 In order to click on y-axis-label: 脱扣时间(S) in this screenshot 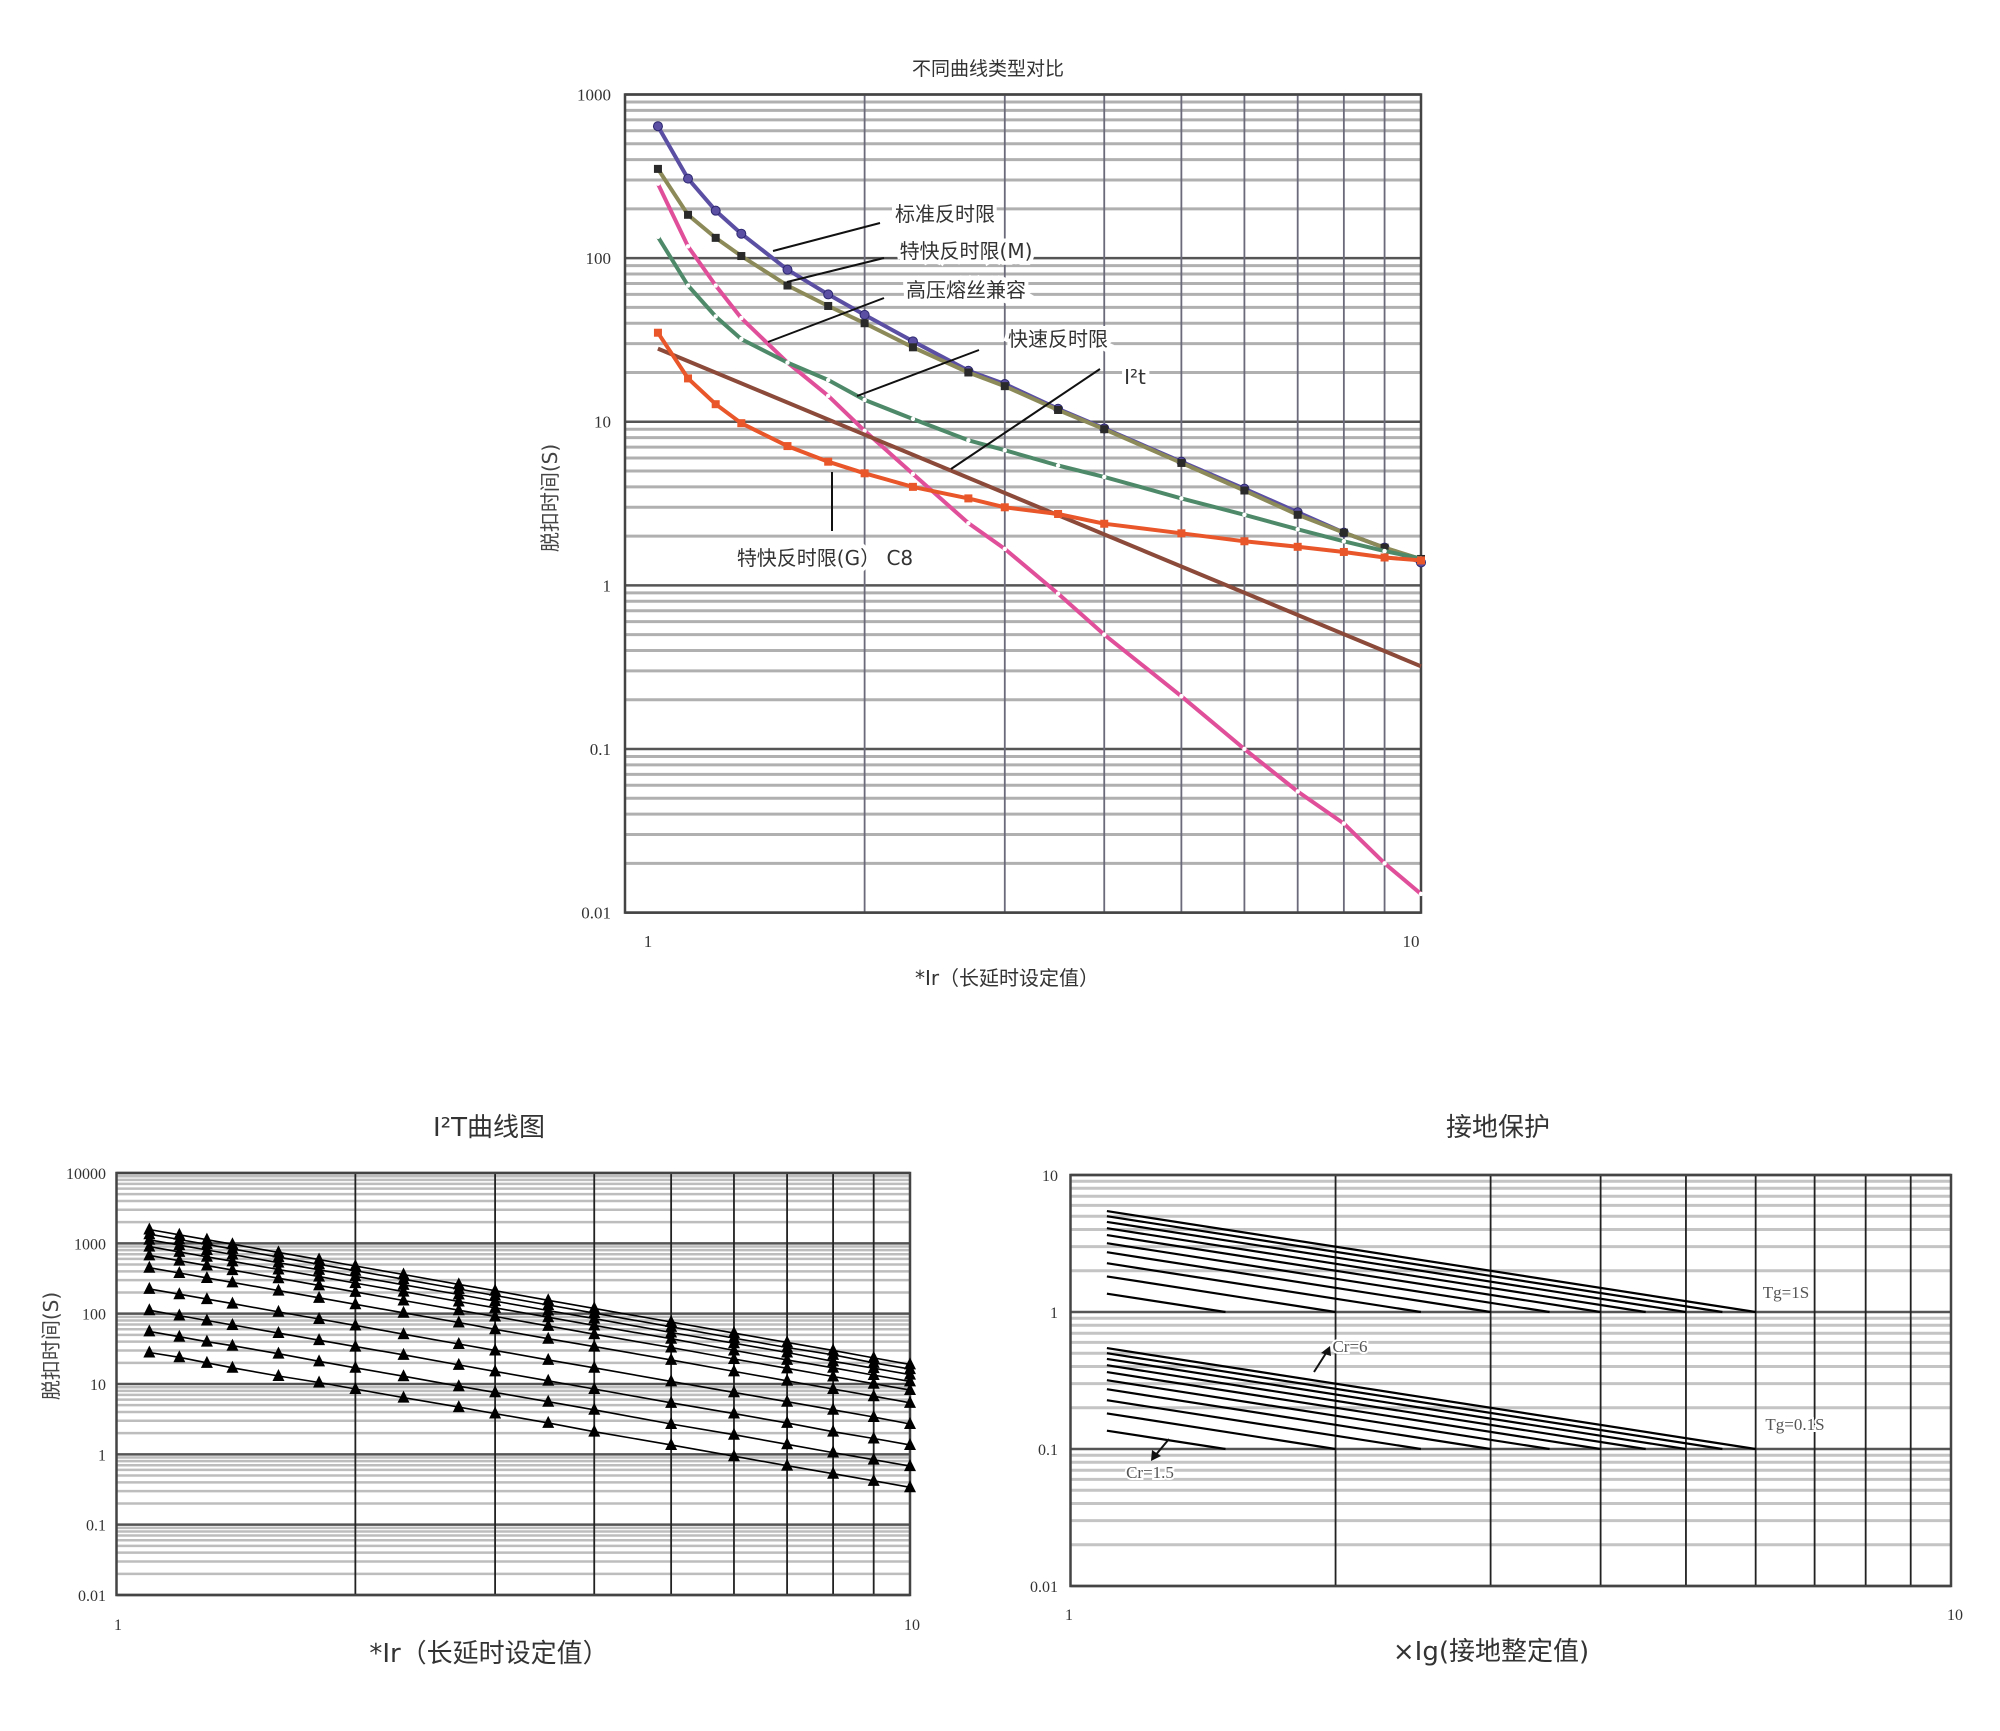, I will do `click(51, 1346)`.